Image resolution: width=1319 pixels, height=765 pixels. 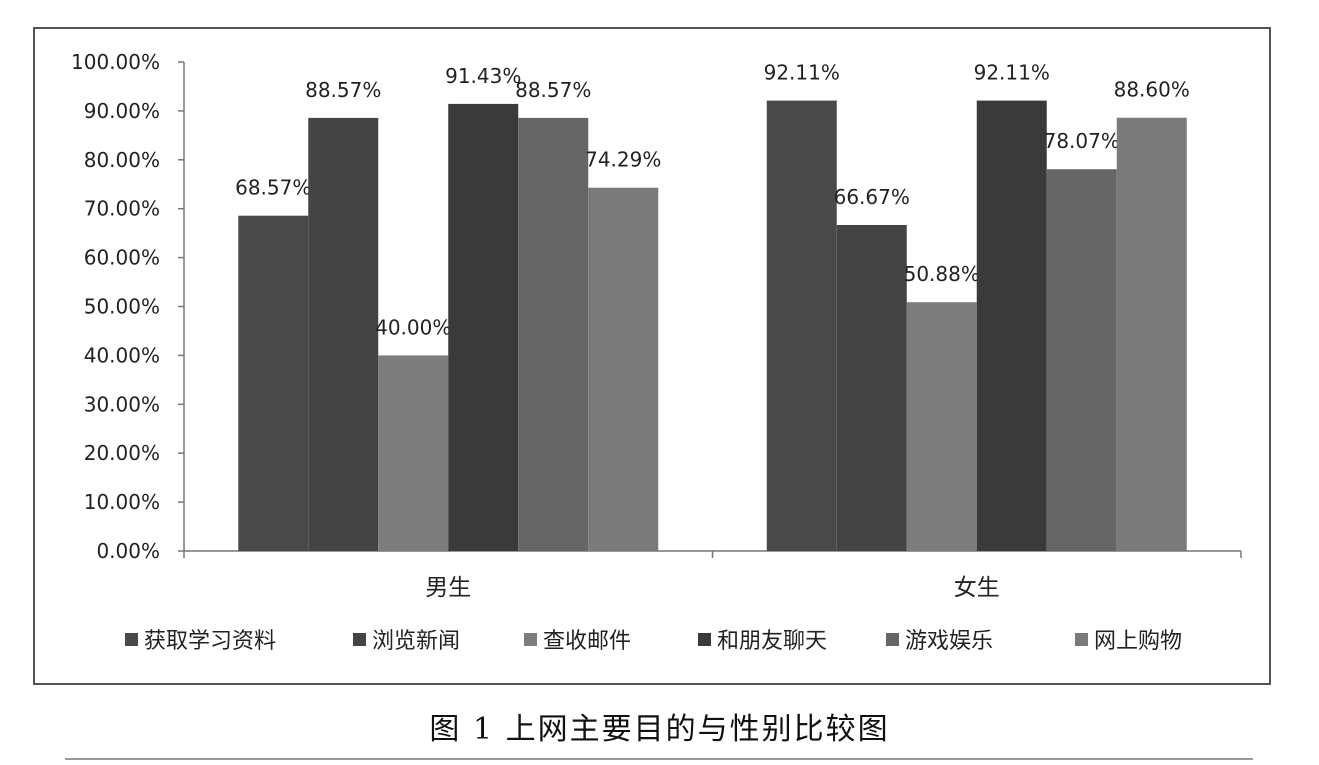 What do you see at coordinates (872, 197) in the screenshot?
I see `data-label: 66.67%` at bounding box center [872, 197].